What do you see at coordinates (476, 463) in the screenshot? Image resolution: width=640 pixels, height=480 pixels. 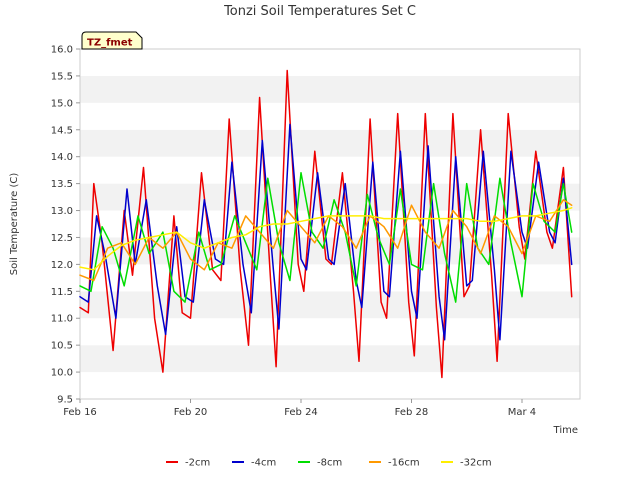 I see `legend-label: -32cm` at bounding box center [476, 463].